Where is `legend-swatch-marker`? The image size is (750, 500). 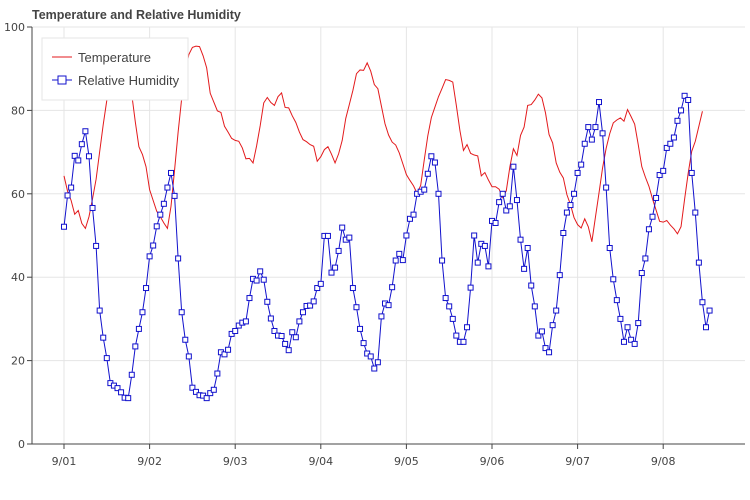
legend-swatch-marker is located at coordinates (62, 80).